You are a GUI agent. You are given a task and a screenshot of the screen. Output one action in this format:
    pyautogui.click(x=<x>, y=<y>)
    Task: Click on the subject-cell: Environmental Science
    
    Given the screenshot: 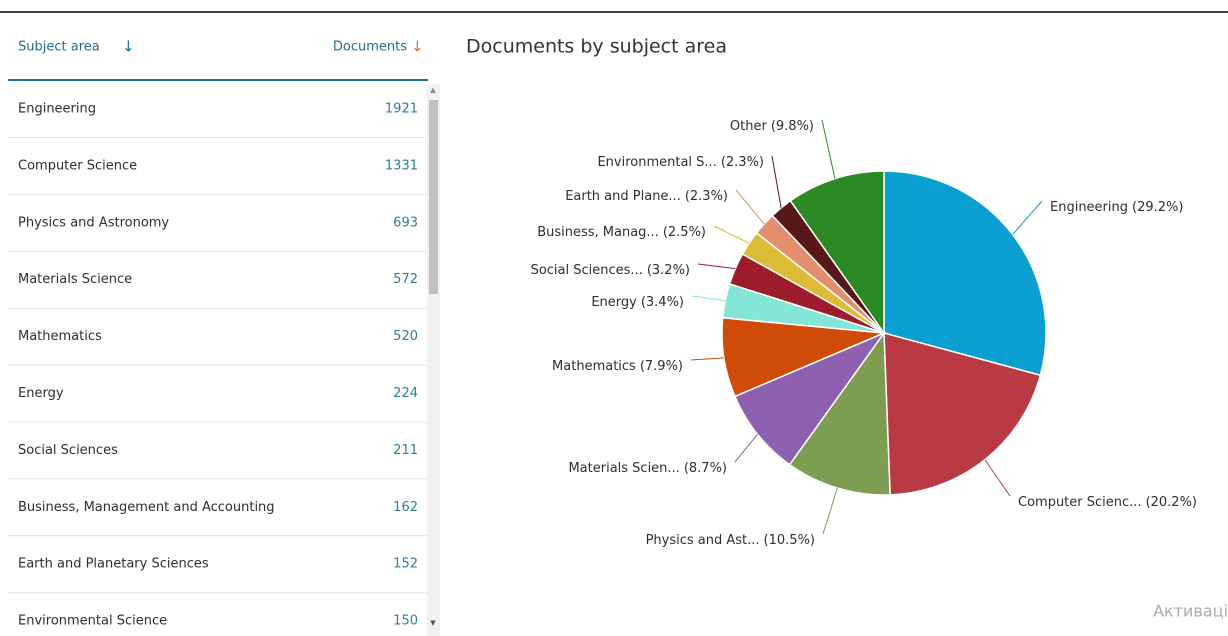 What is the action you would take?
    pyautogui.click(x=92, y=621)
    